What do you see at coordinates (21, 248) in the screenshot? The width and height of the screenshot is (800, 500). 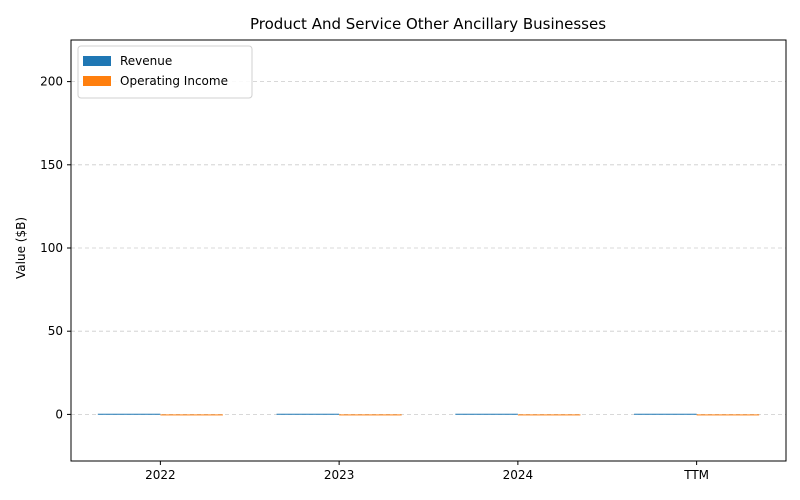 I see `y-axis-title: Value ($B)` at bounding box center [21, 248].